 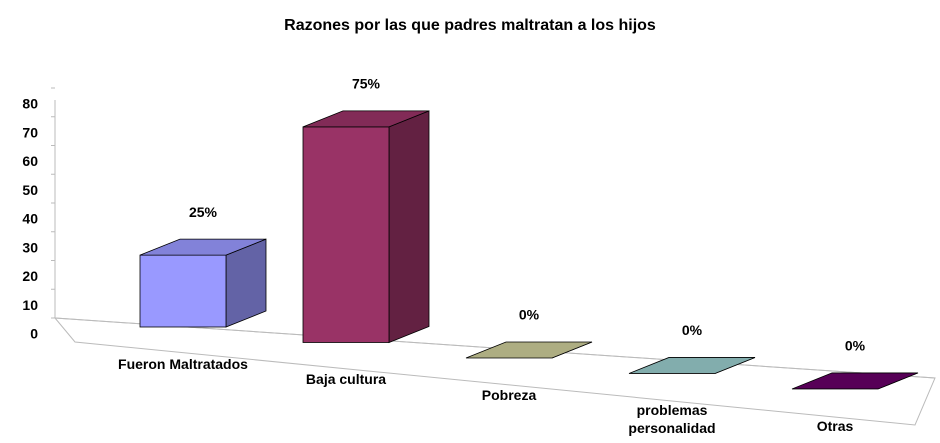 What do you see at coordinates (30, 161) in the screenshot?
I see `y-tick-label: 60` at bounding box center [30, 161].